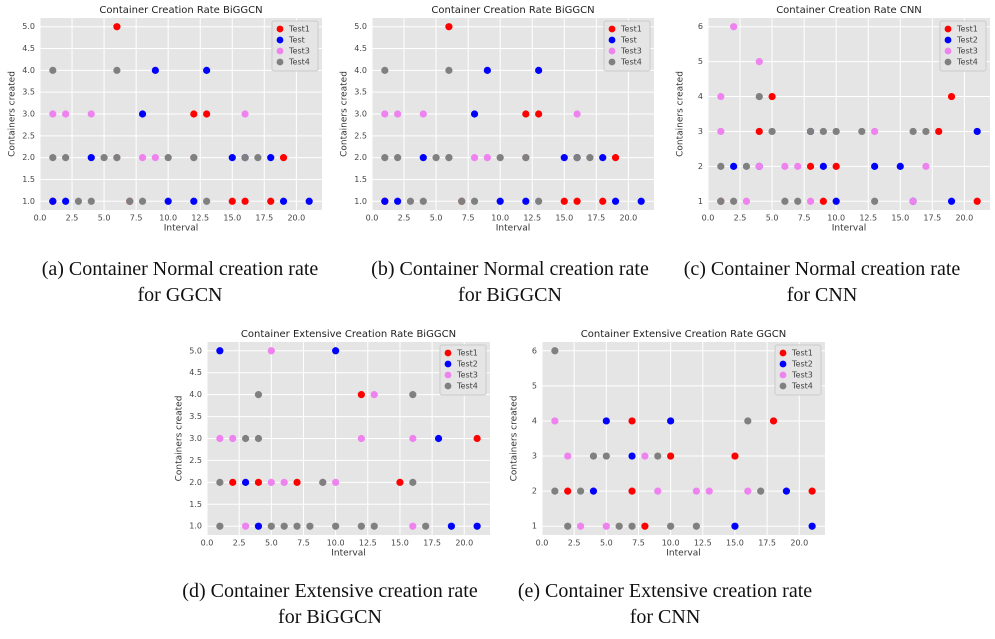 This screenshot has width=995, height=639. What do you see at coordinates (28, 201) in the screenshot?
I see `y-tick-label: 1.0` at bounding box center [28, 201].